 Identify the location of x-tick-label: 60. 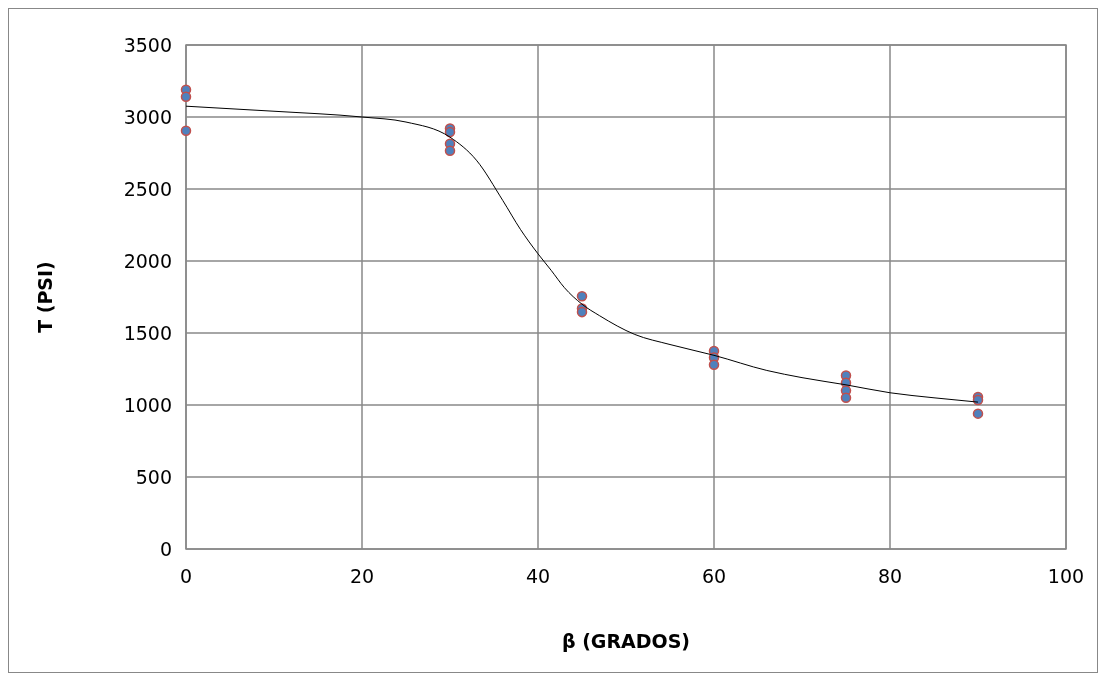
(714, 576).